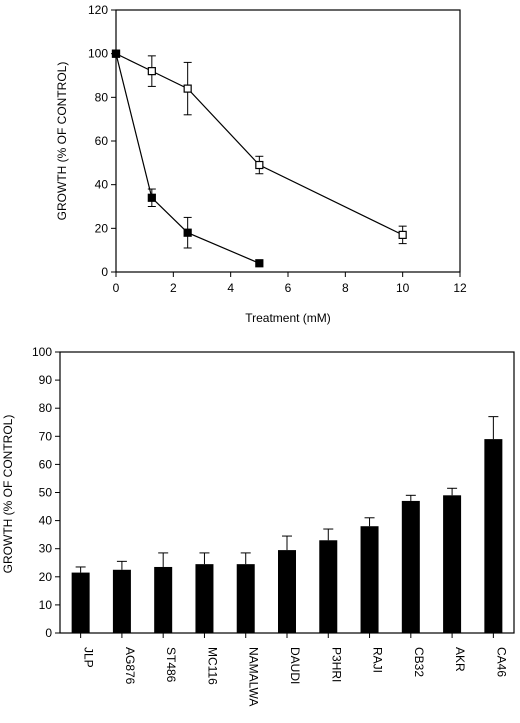 This screenshot has width=520, height=723. I want to click on bar-chart-category-label: AKR, so click(460, 659).